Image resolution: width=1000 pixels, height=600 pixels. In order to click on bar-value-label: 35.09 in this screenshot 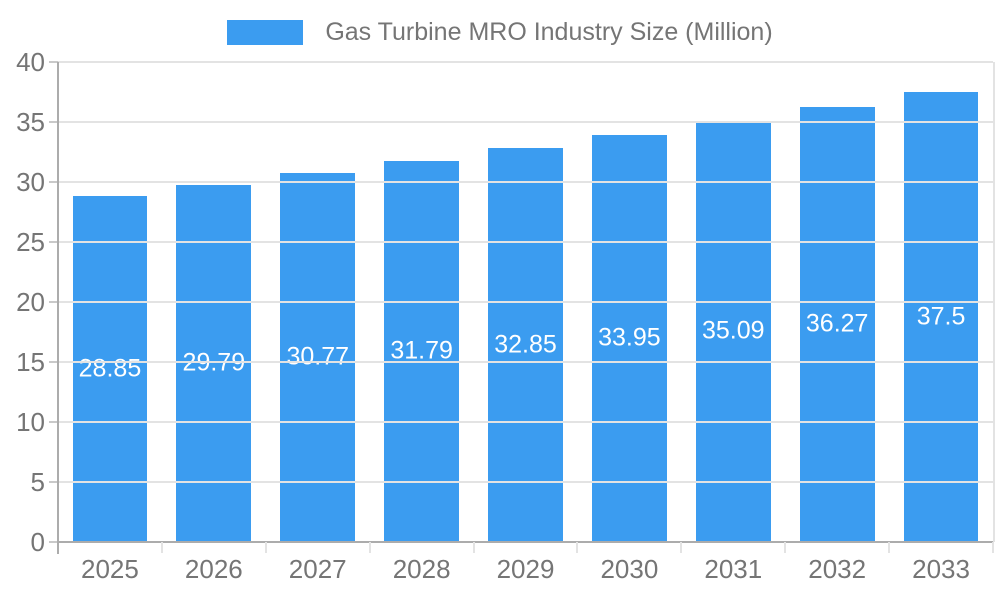, I will do `click(733, 330)`.